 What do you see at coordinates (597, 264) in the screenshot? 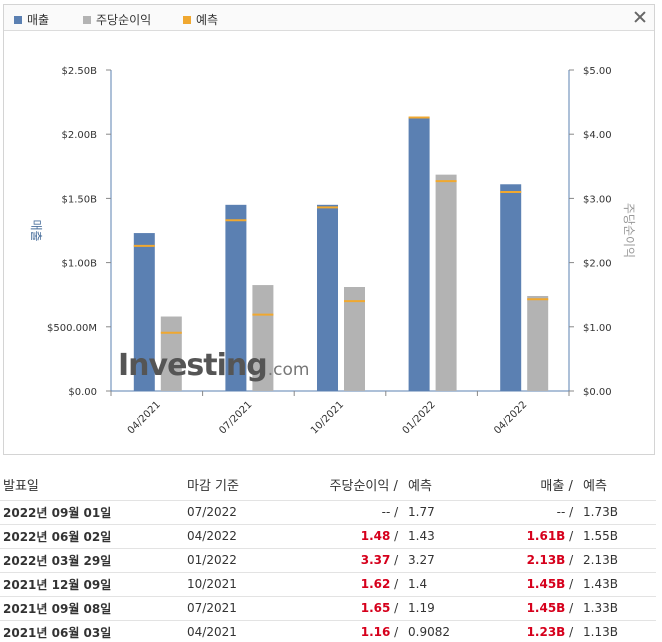
I see `y-right-tick-label: $2.00` at bounding box center [597, 264].